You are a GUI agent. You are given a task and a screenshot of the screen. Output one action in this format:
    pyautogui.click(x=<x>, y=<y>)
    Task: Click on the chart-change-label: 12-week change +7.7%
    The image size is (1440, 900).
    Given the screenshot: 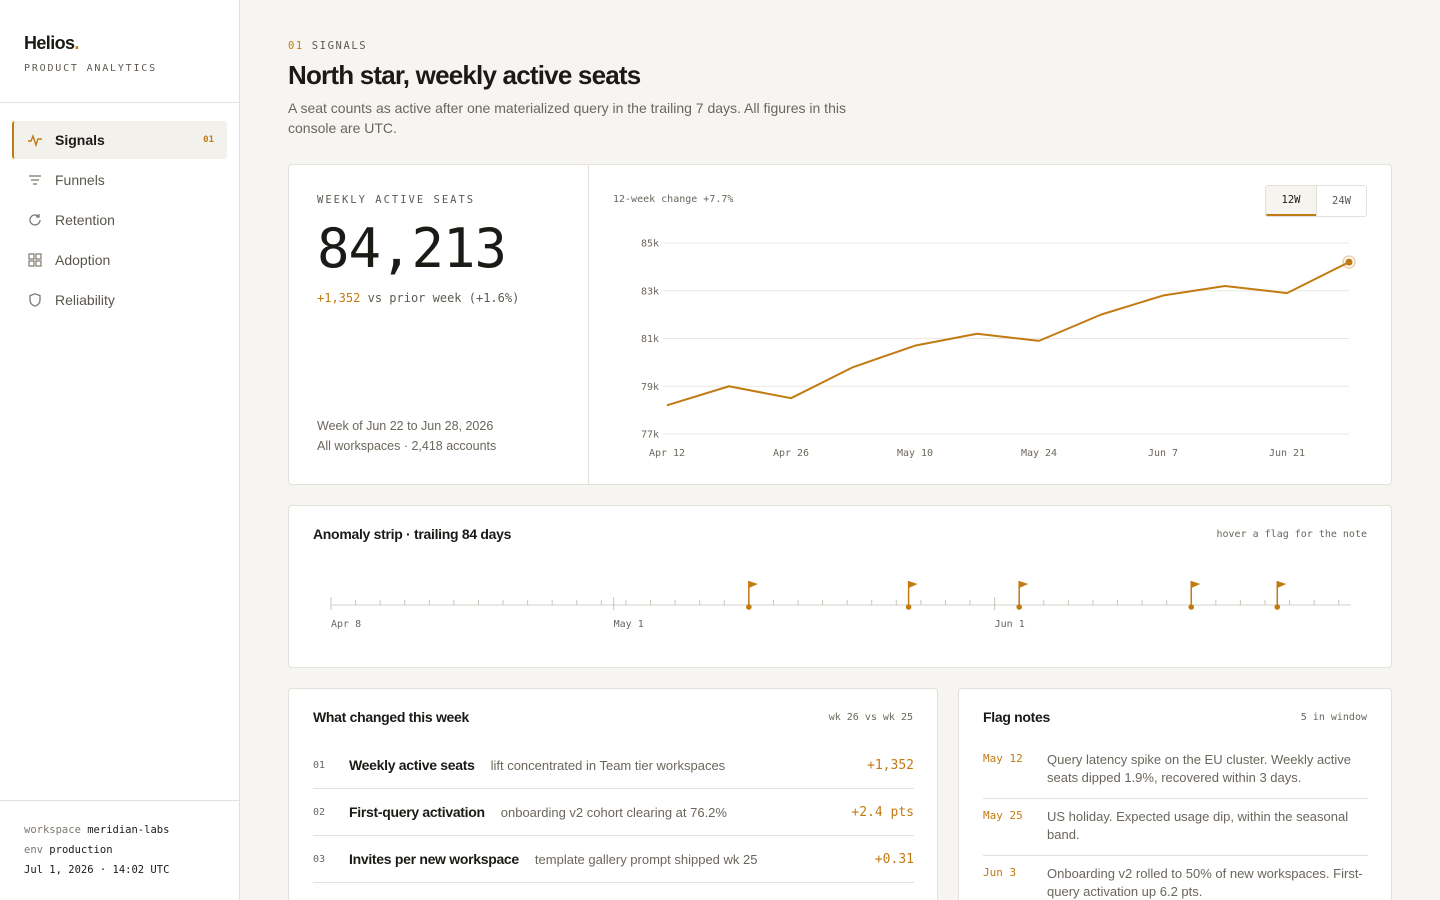 What is the action you would take?
    pyautogui.click(x=673, y=199)
    